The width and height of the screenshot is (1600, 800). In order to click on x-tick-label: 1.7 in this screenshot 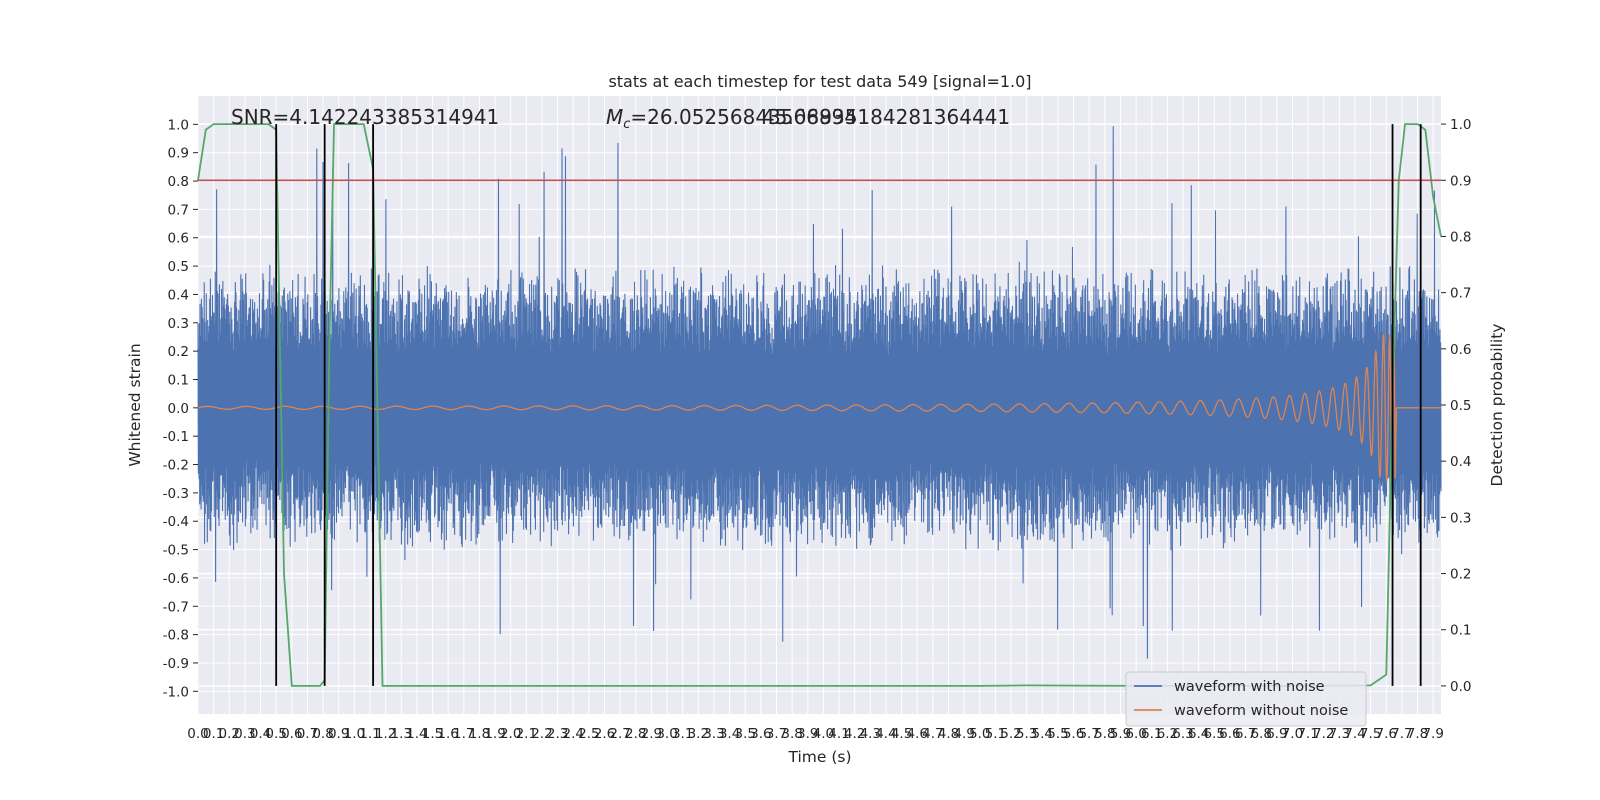, I will do `click(463, 734)`.